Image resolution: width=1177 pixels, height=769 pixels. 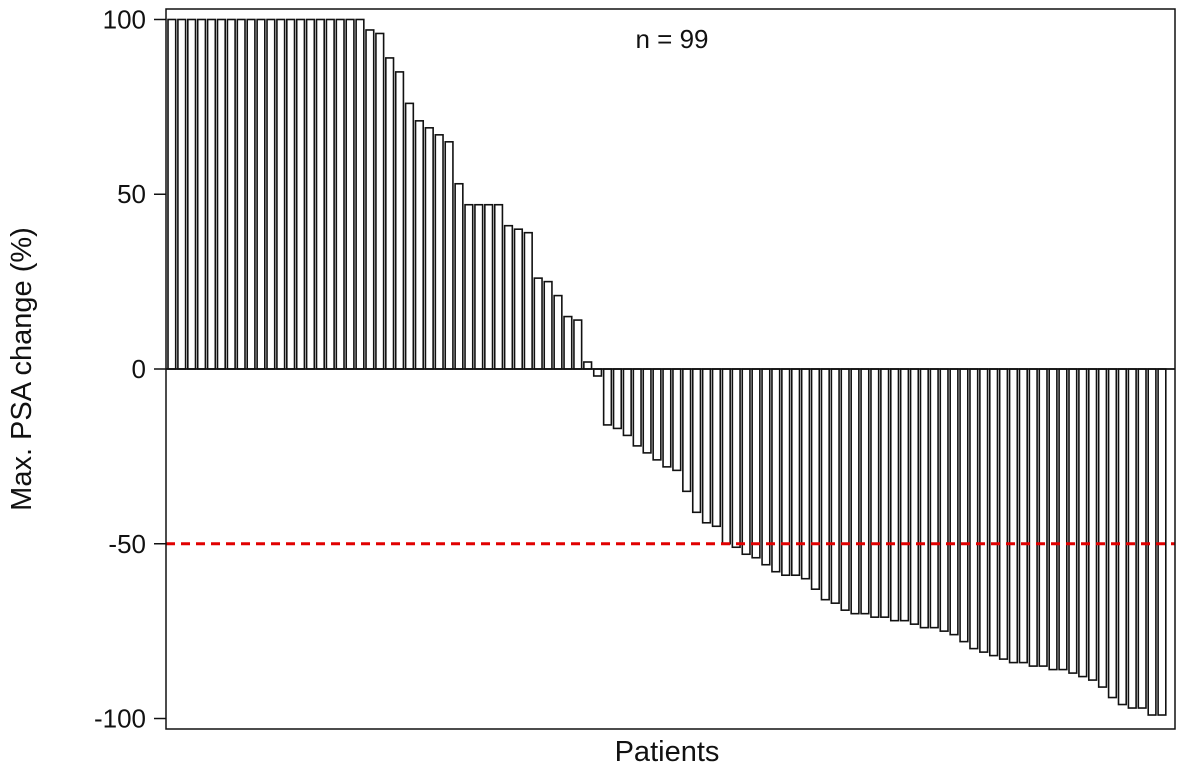 I want to click on y-tick-label--50: -50, so click(x=127, y=544).